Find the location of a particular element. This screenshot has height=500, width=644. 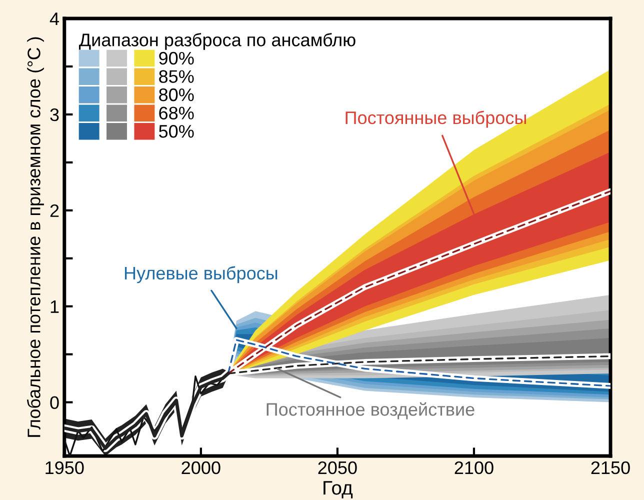

y-axis-title: Глобальное потепление в приземном слое (°C ) is located at coordinates (35, 237).